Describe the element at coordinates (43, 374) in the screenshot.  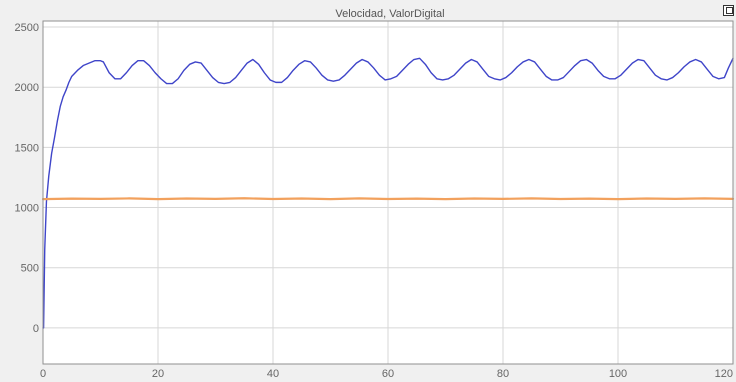
I see `x-tick-label: 0` at that location.